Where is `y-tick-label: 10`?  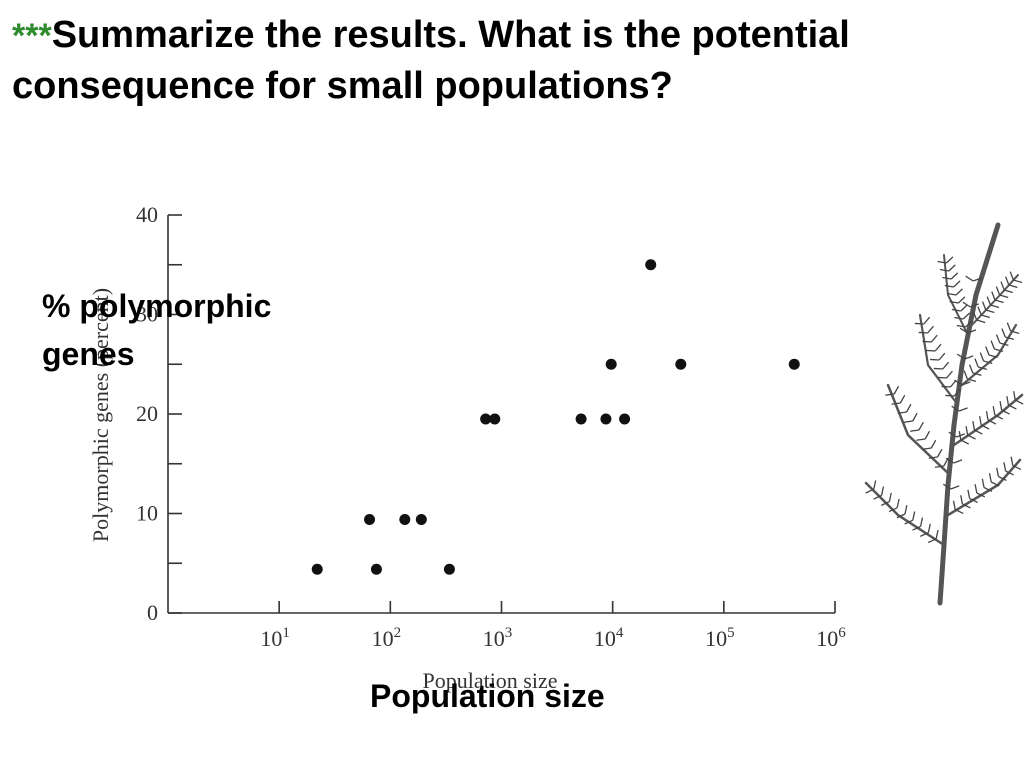
y-tick-label: 10 is located at coordinates (147, 513).